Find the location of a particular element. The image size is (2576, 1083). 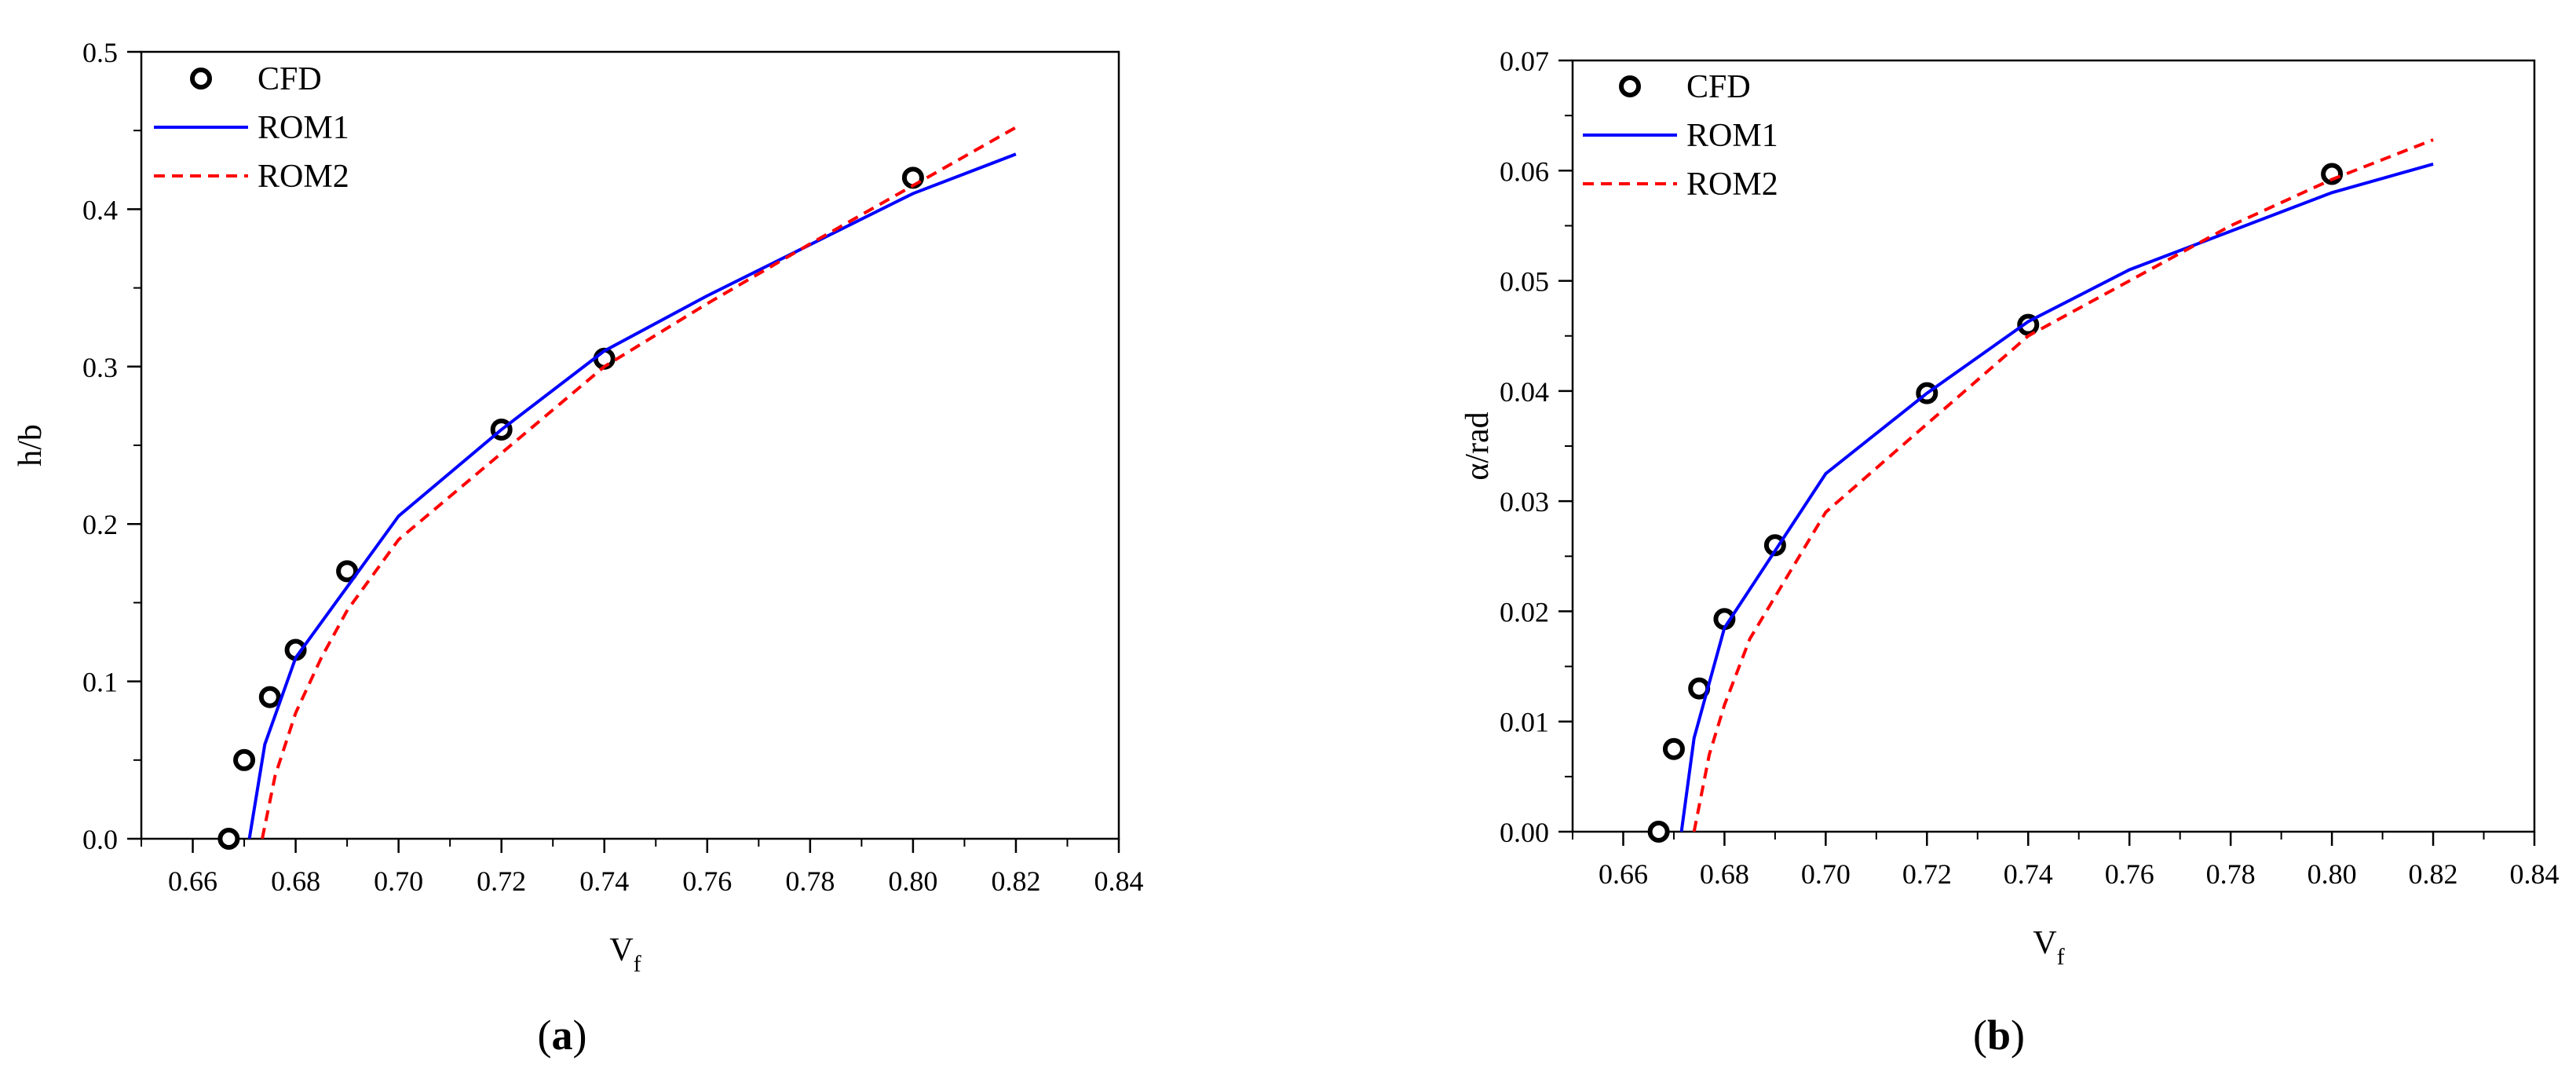

y-tick-label: 0.03 is located at coordinates (1524, 502).